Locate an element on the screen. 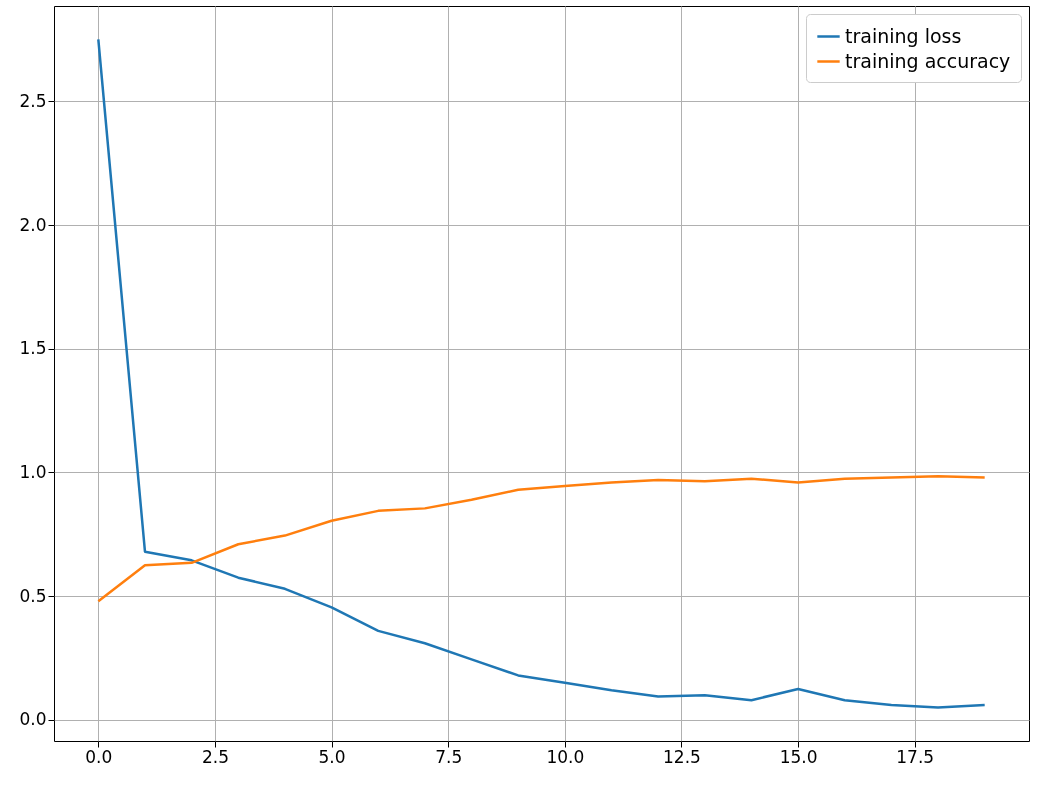 Image resolution: width=1057 pixels, height=788 pixels. legend-label: training accuracy is located at coordinates (928, 60).